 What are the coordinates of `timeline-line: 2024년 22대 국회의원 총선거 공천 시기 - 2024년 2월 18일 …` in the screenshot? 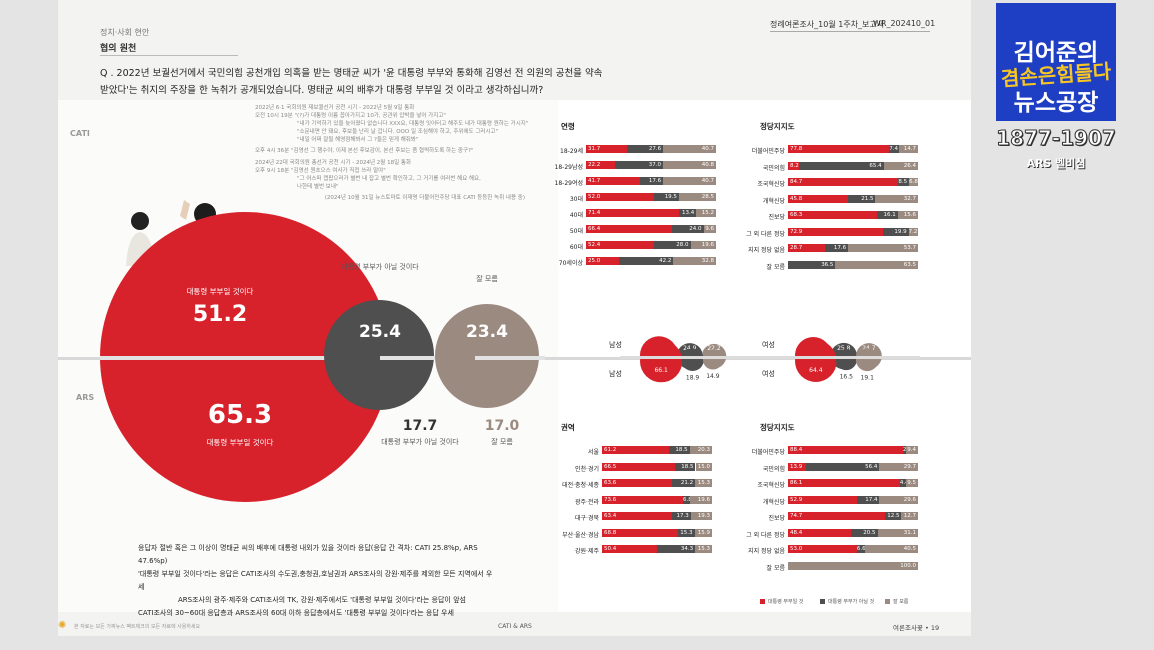 It's located at (333, 163).